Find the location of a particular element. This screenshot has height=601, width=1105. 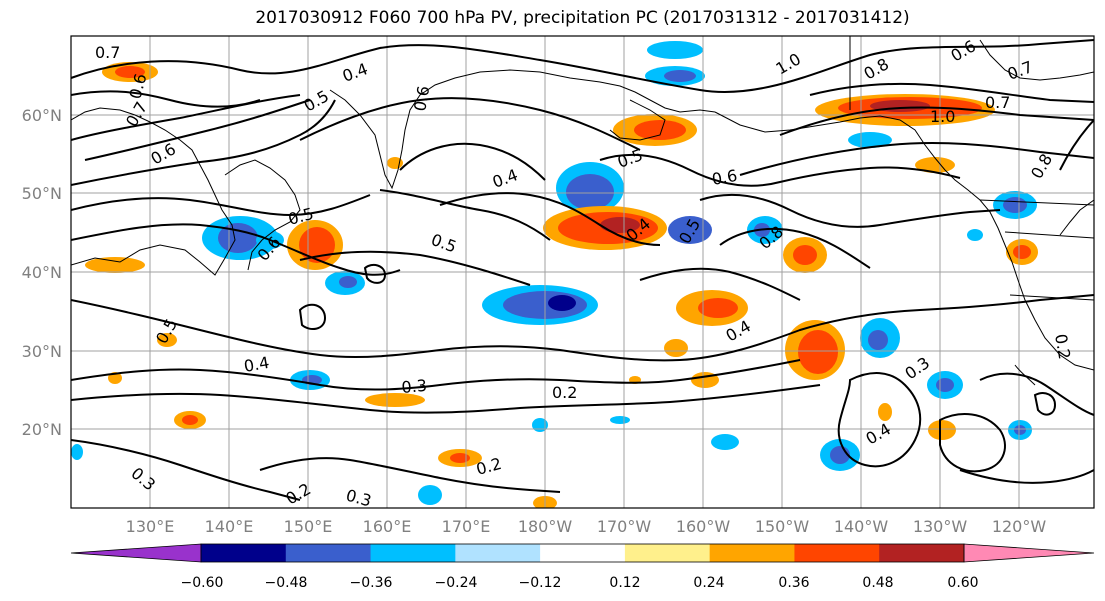

colorbar-tick-label: −0.12 is located at coordinates (540, 583).